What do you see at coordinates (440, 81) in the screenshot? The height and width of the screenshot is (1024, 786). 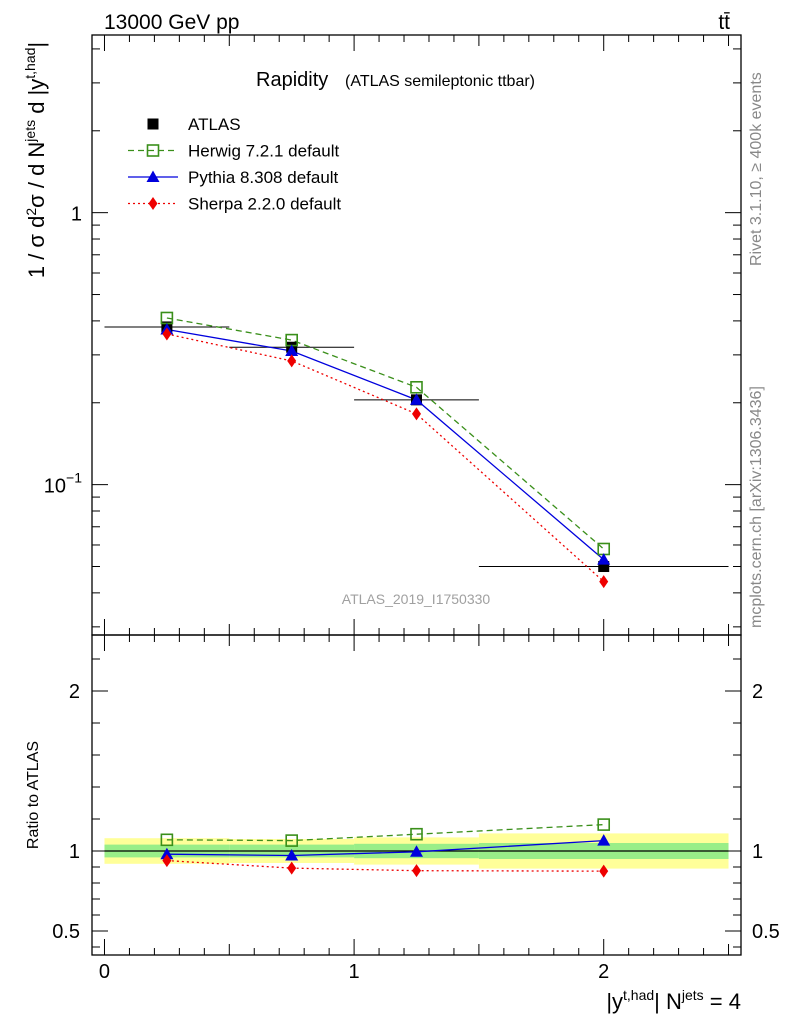 I see `main-subtitle: (ATLAS semileptonic ttbar)` at bounding box center [440, 81].